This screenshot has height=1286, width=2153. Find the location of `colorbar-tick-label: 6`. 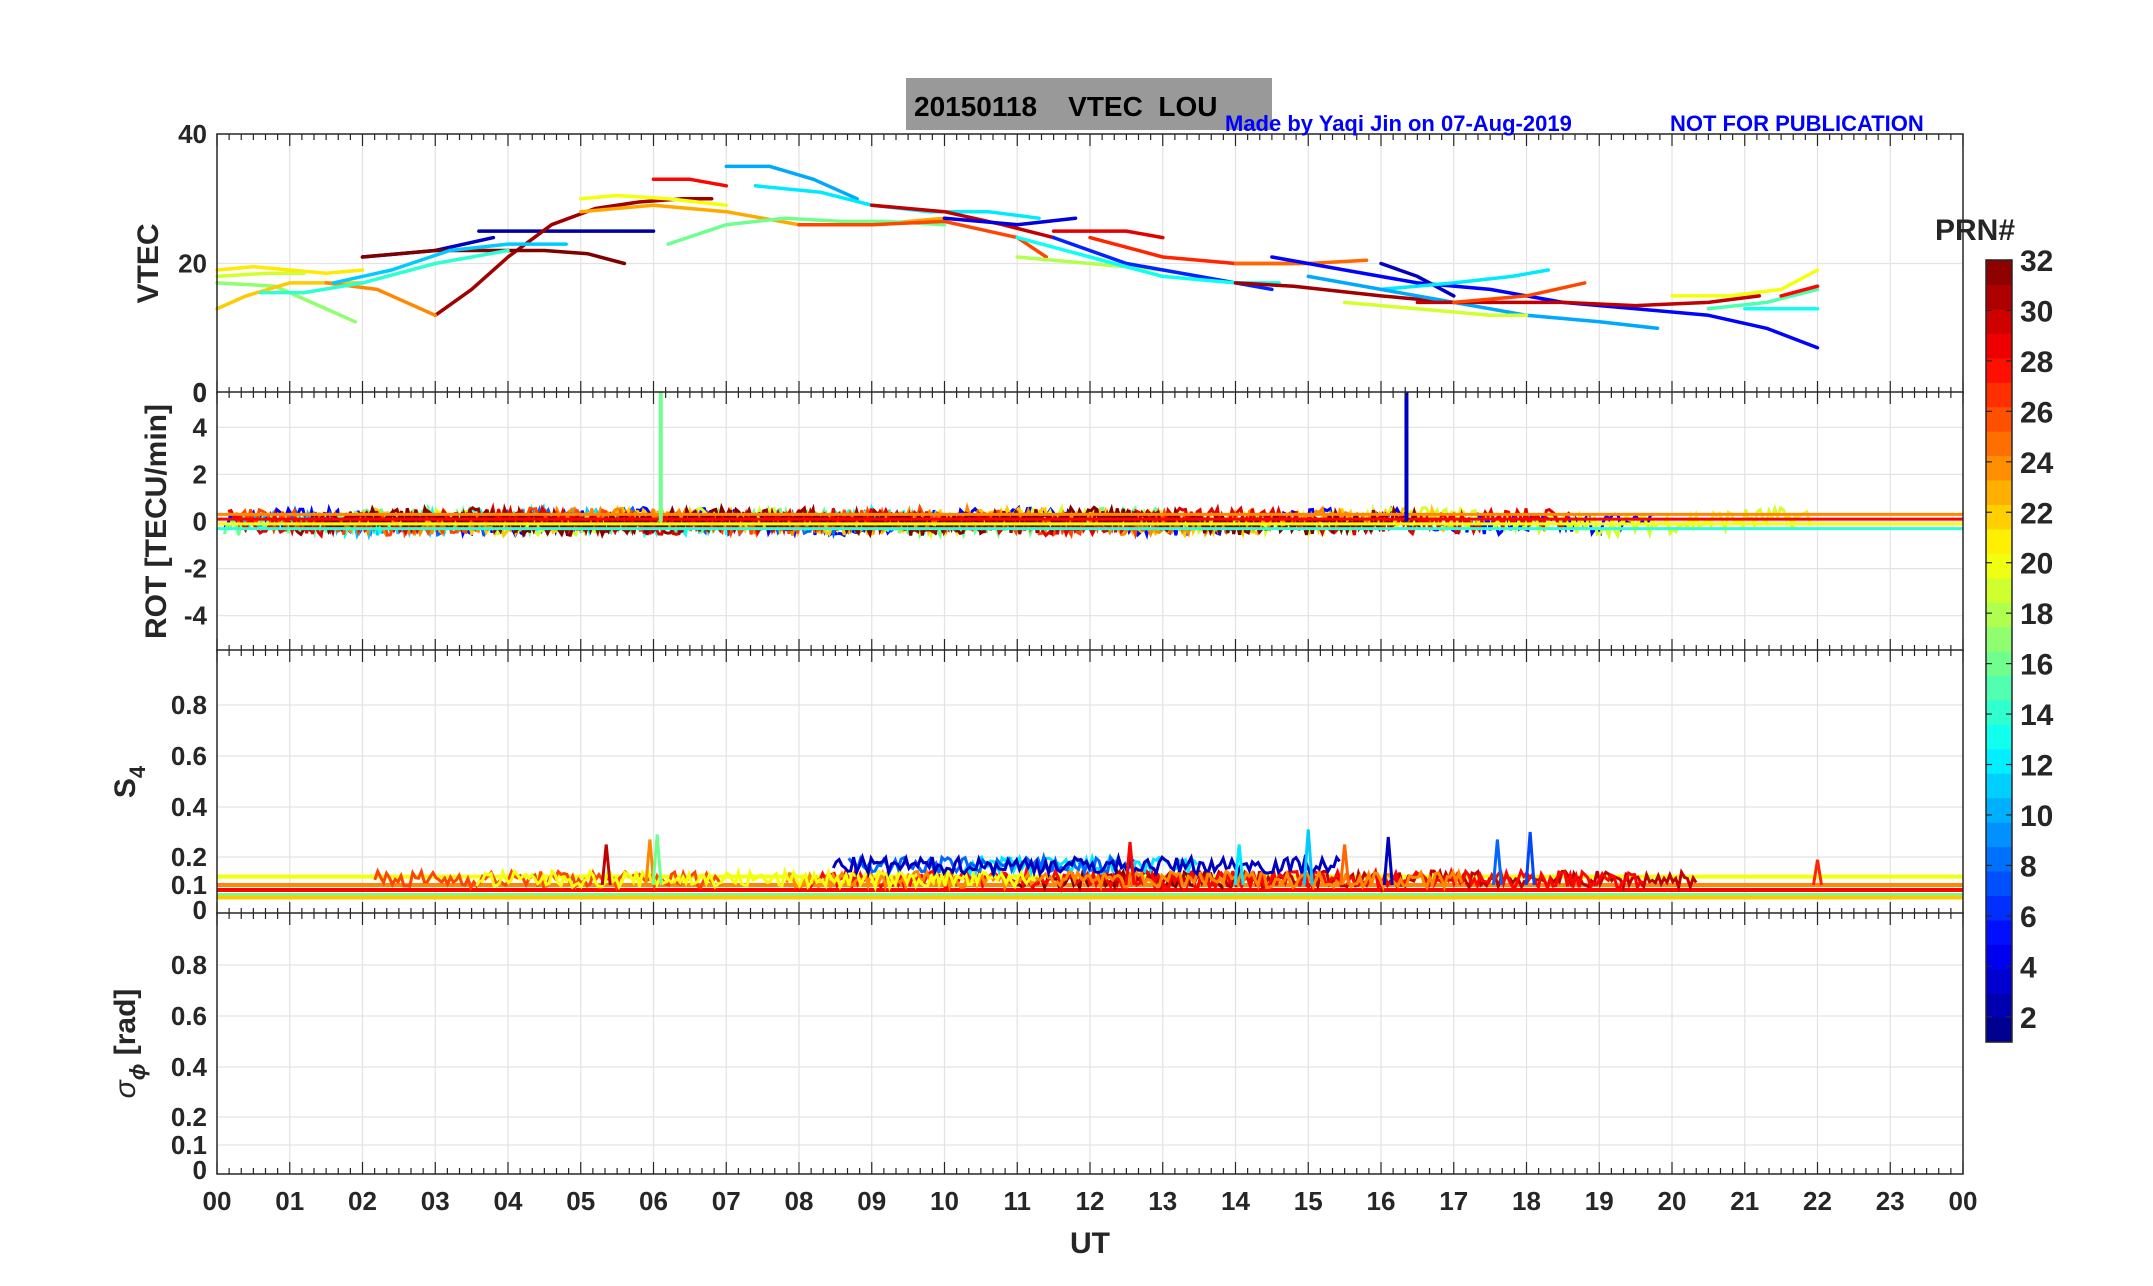

colorbar-tick-label: 6 is located at coordinates (2028, 917).